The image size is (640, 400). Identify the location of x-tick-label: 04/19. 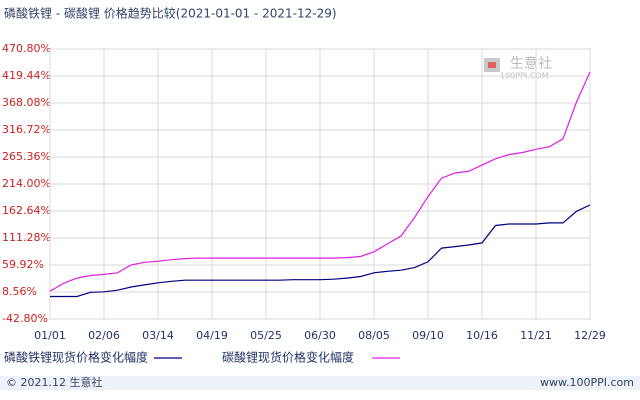
(212, 335).